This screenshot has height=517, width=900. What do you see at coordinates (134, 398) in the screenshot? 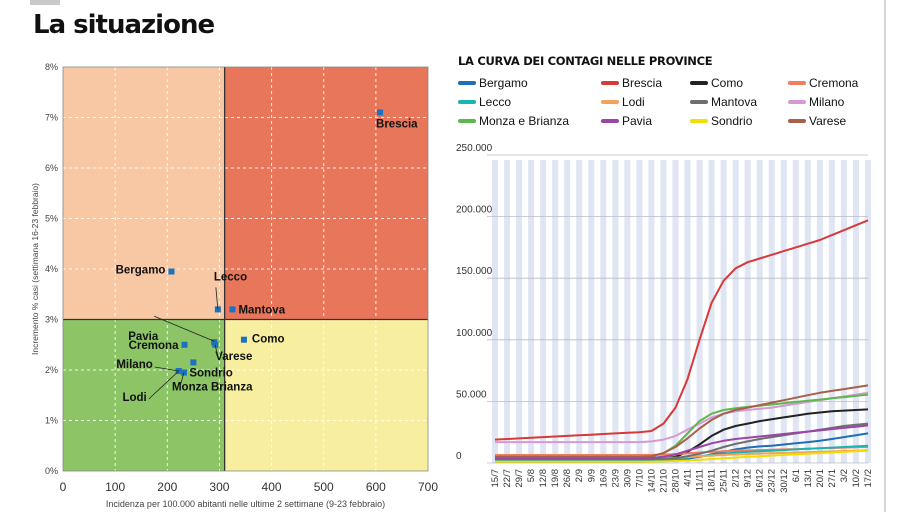
I see `point-label: Lodi` at bounding box center [134, 398].